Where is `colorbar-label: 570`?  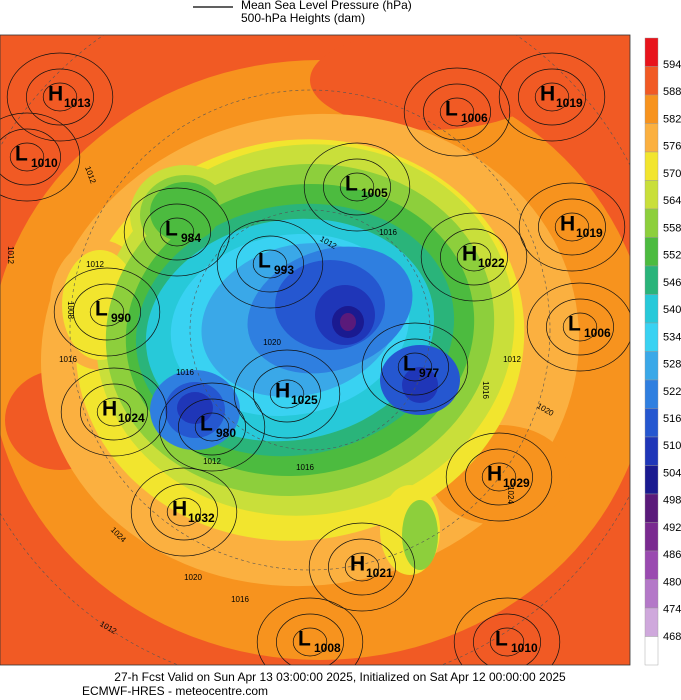
colorbar-label: 570 is located at coordinates (672, 174).